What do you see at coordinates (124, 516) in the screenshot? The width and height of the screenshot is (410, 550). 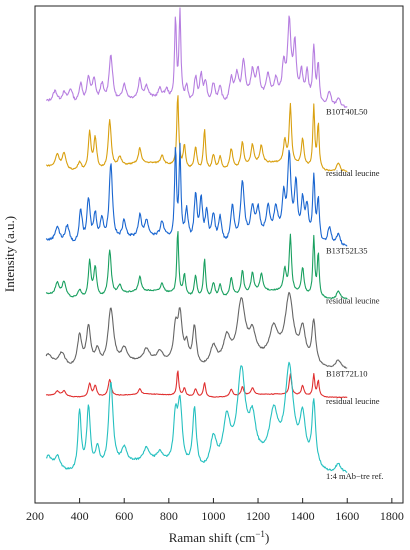 I see `x-tick-label: 600` at bounding box center [124, 516].